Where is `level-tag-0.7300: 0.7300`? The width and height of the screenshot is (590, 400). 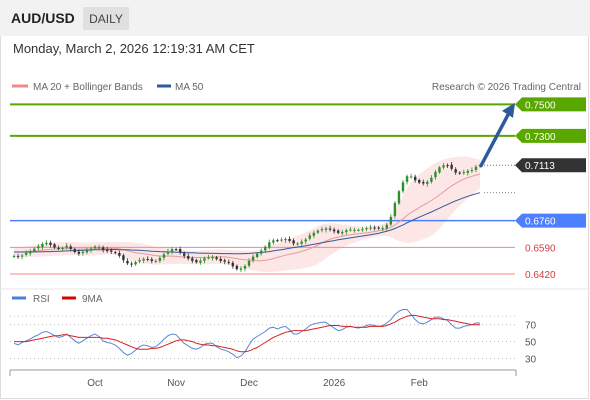 level-tag-0.7300: 0.7300 is located at coordinates (540, 137).